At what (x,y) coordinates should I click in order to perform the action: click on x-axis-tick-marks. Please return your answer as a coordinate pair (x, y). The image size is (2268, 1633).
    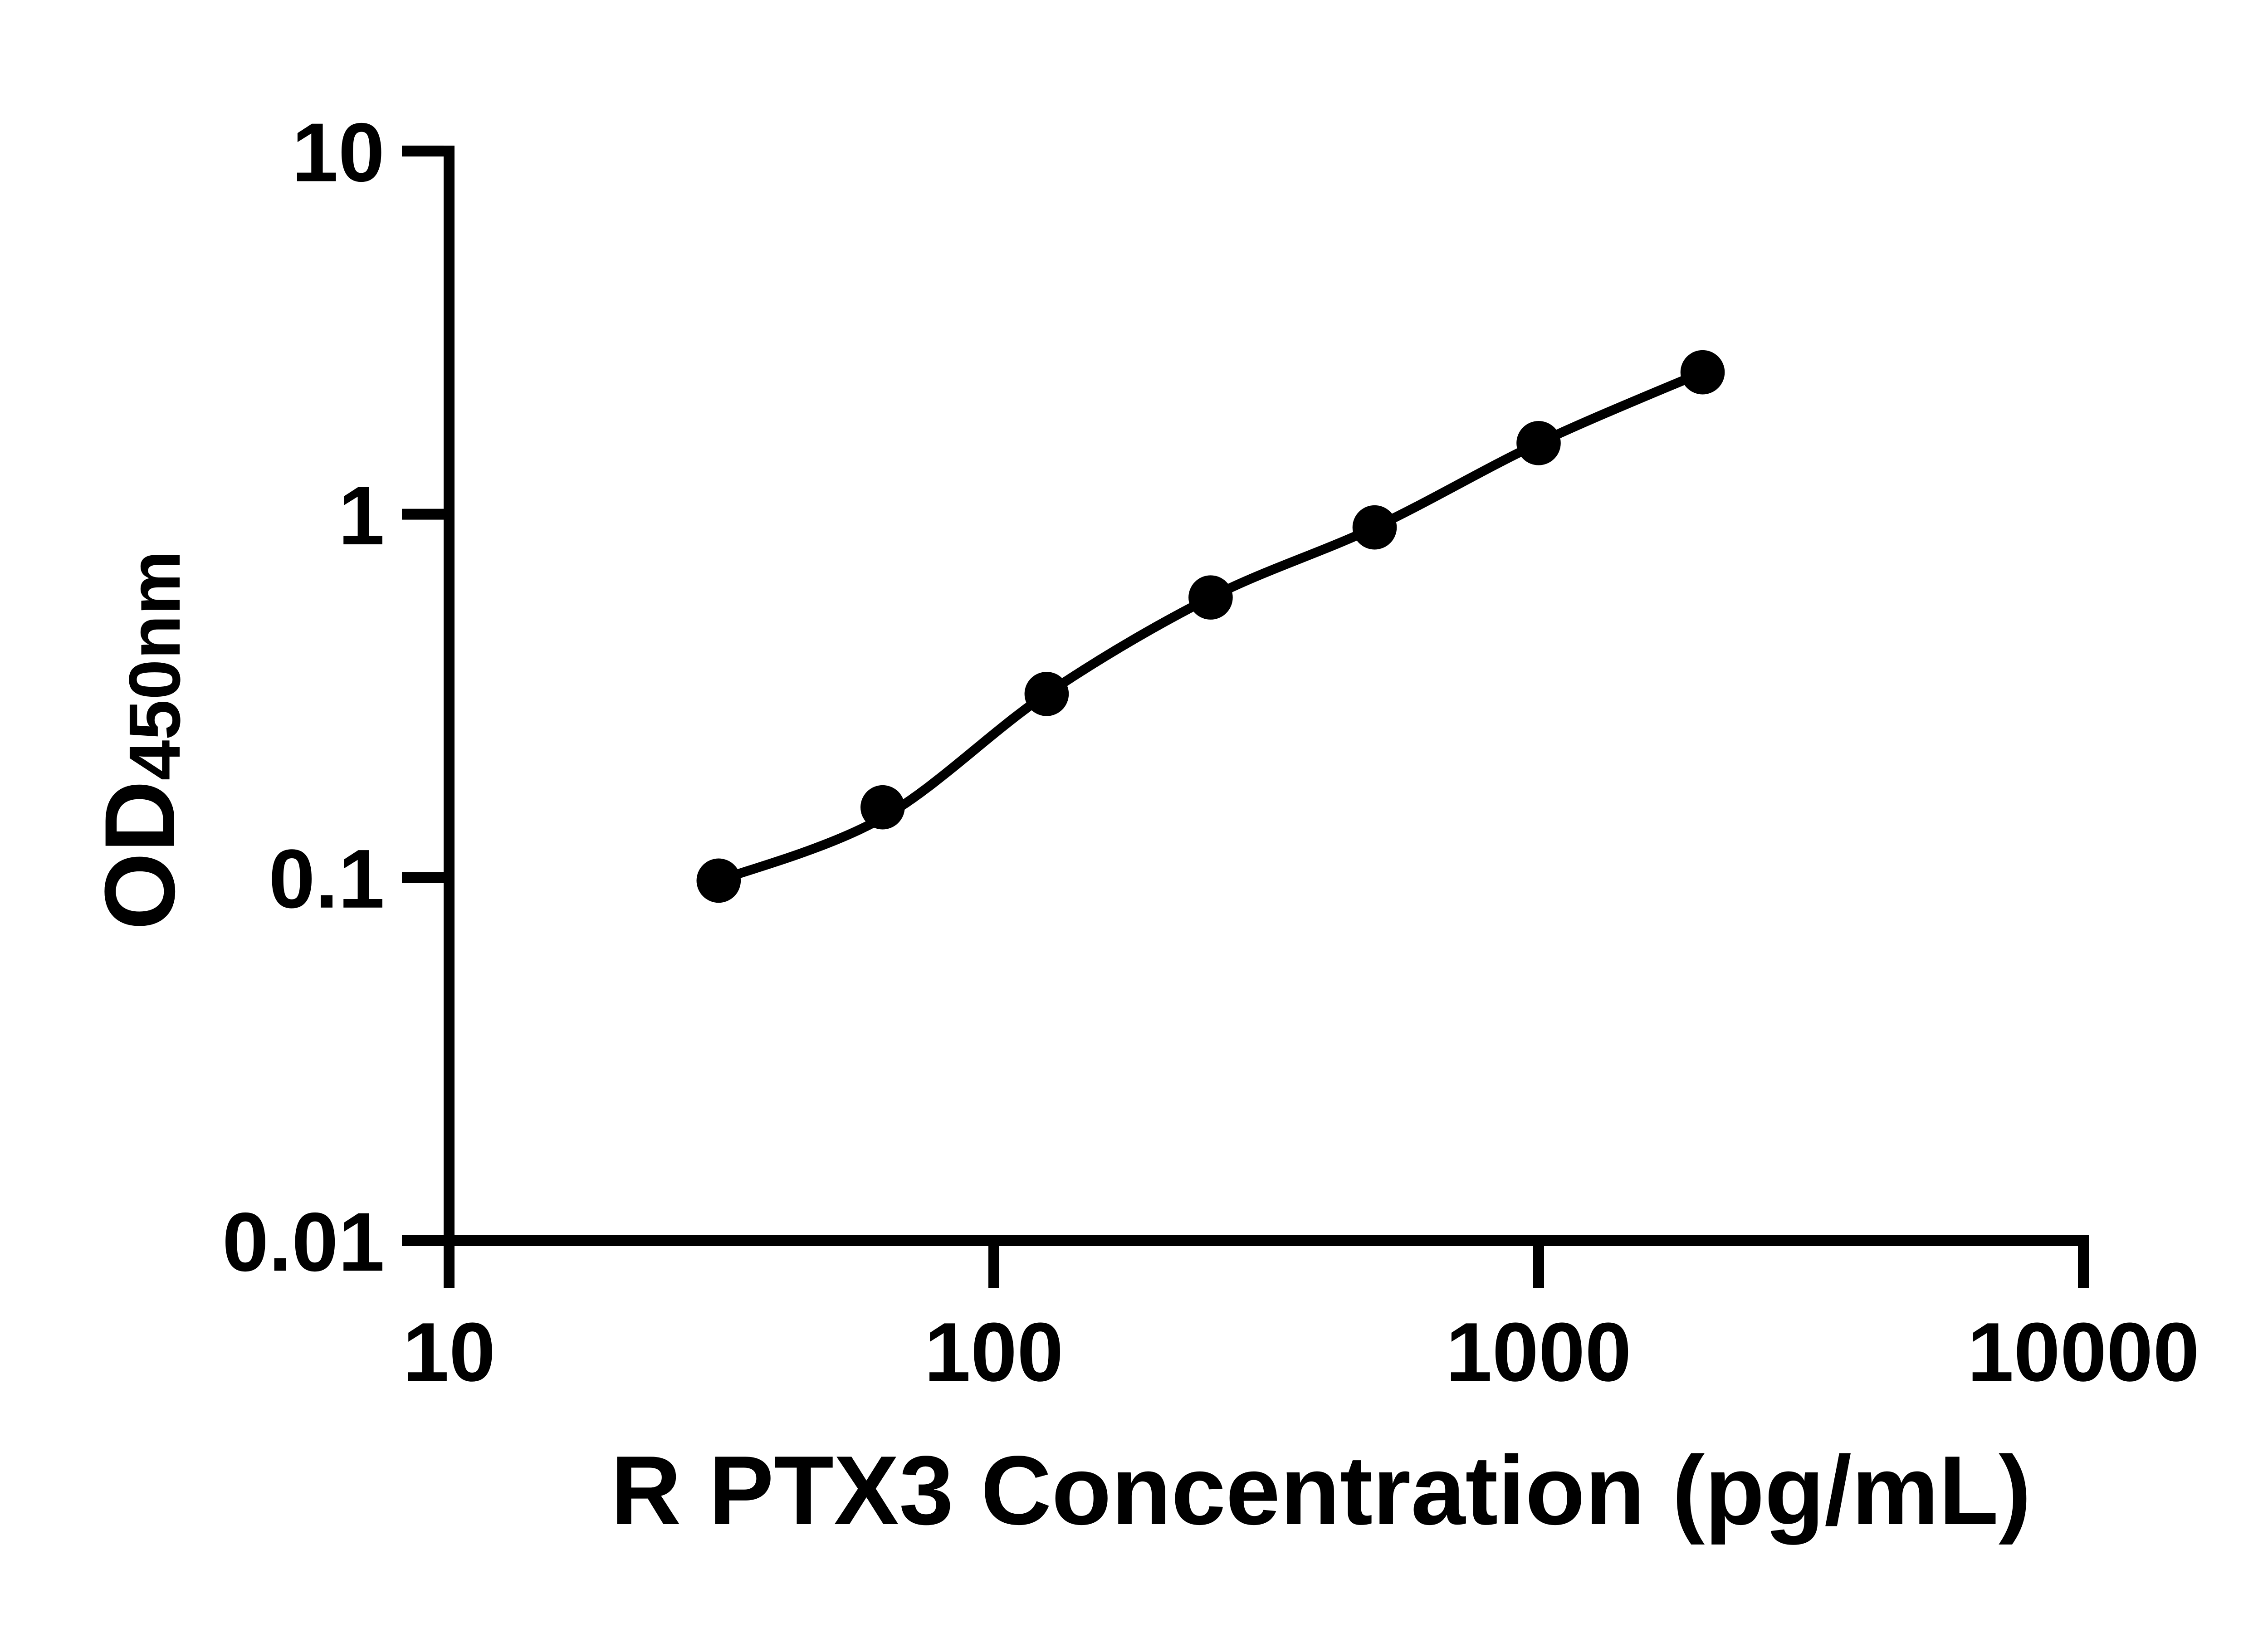
    Looking at the image, I should click on (1266, 1267).